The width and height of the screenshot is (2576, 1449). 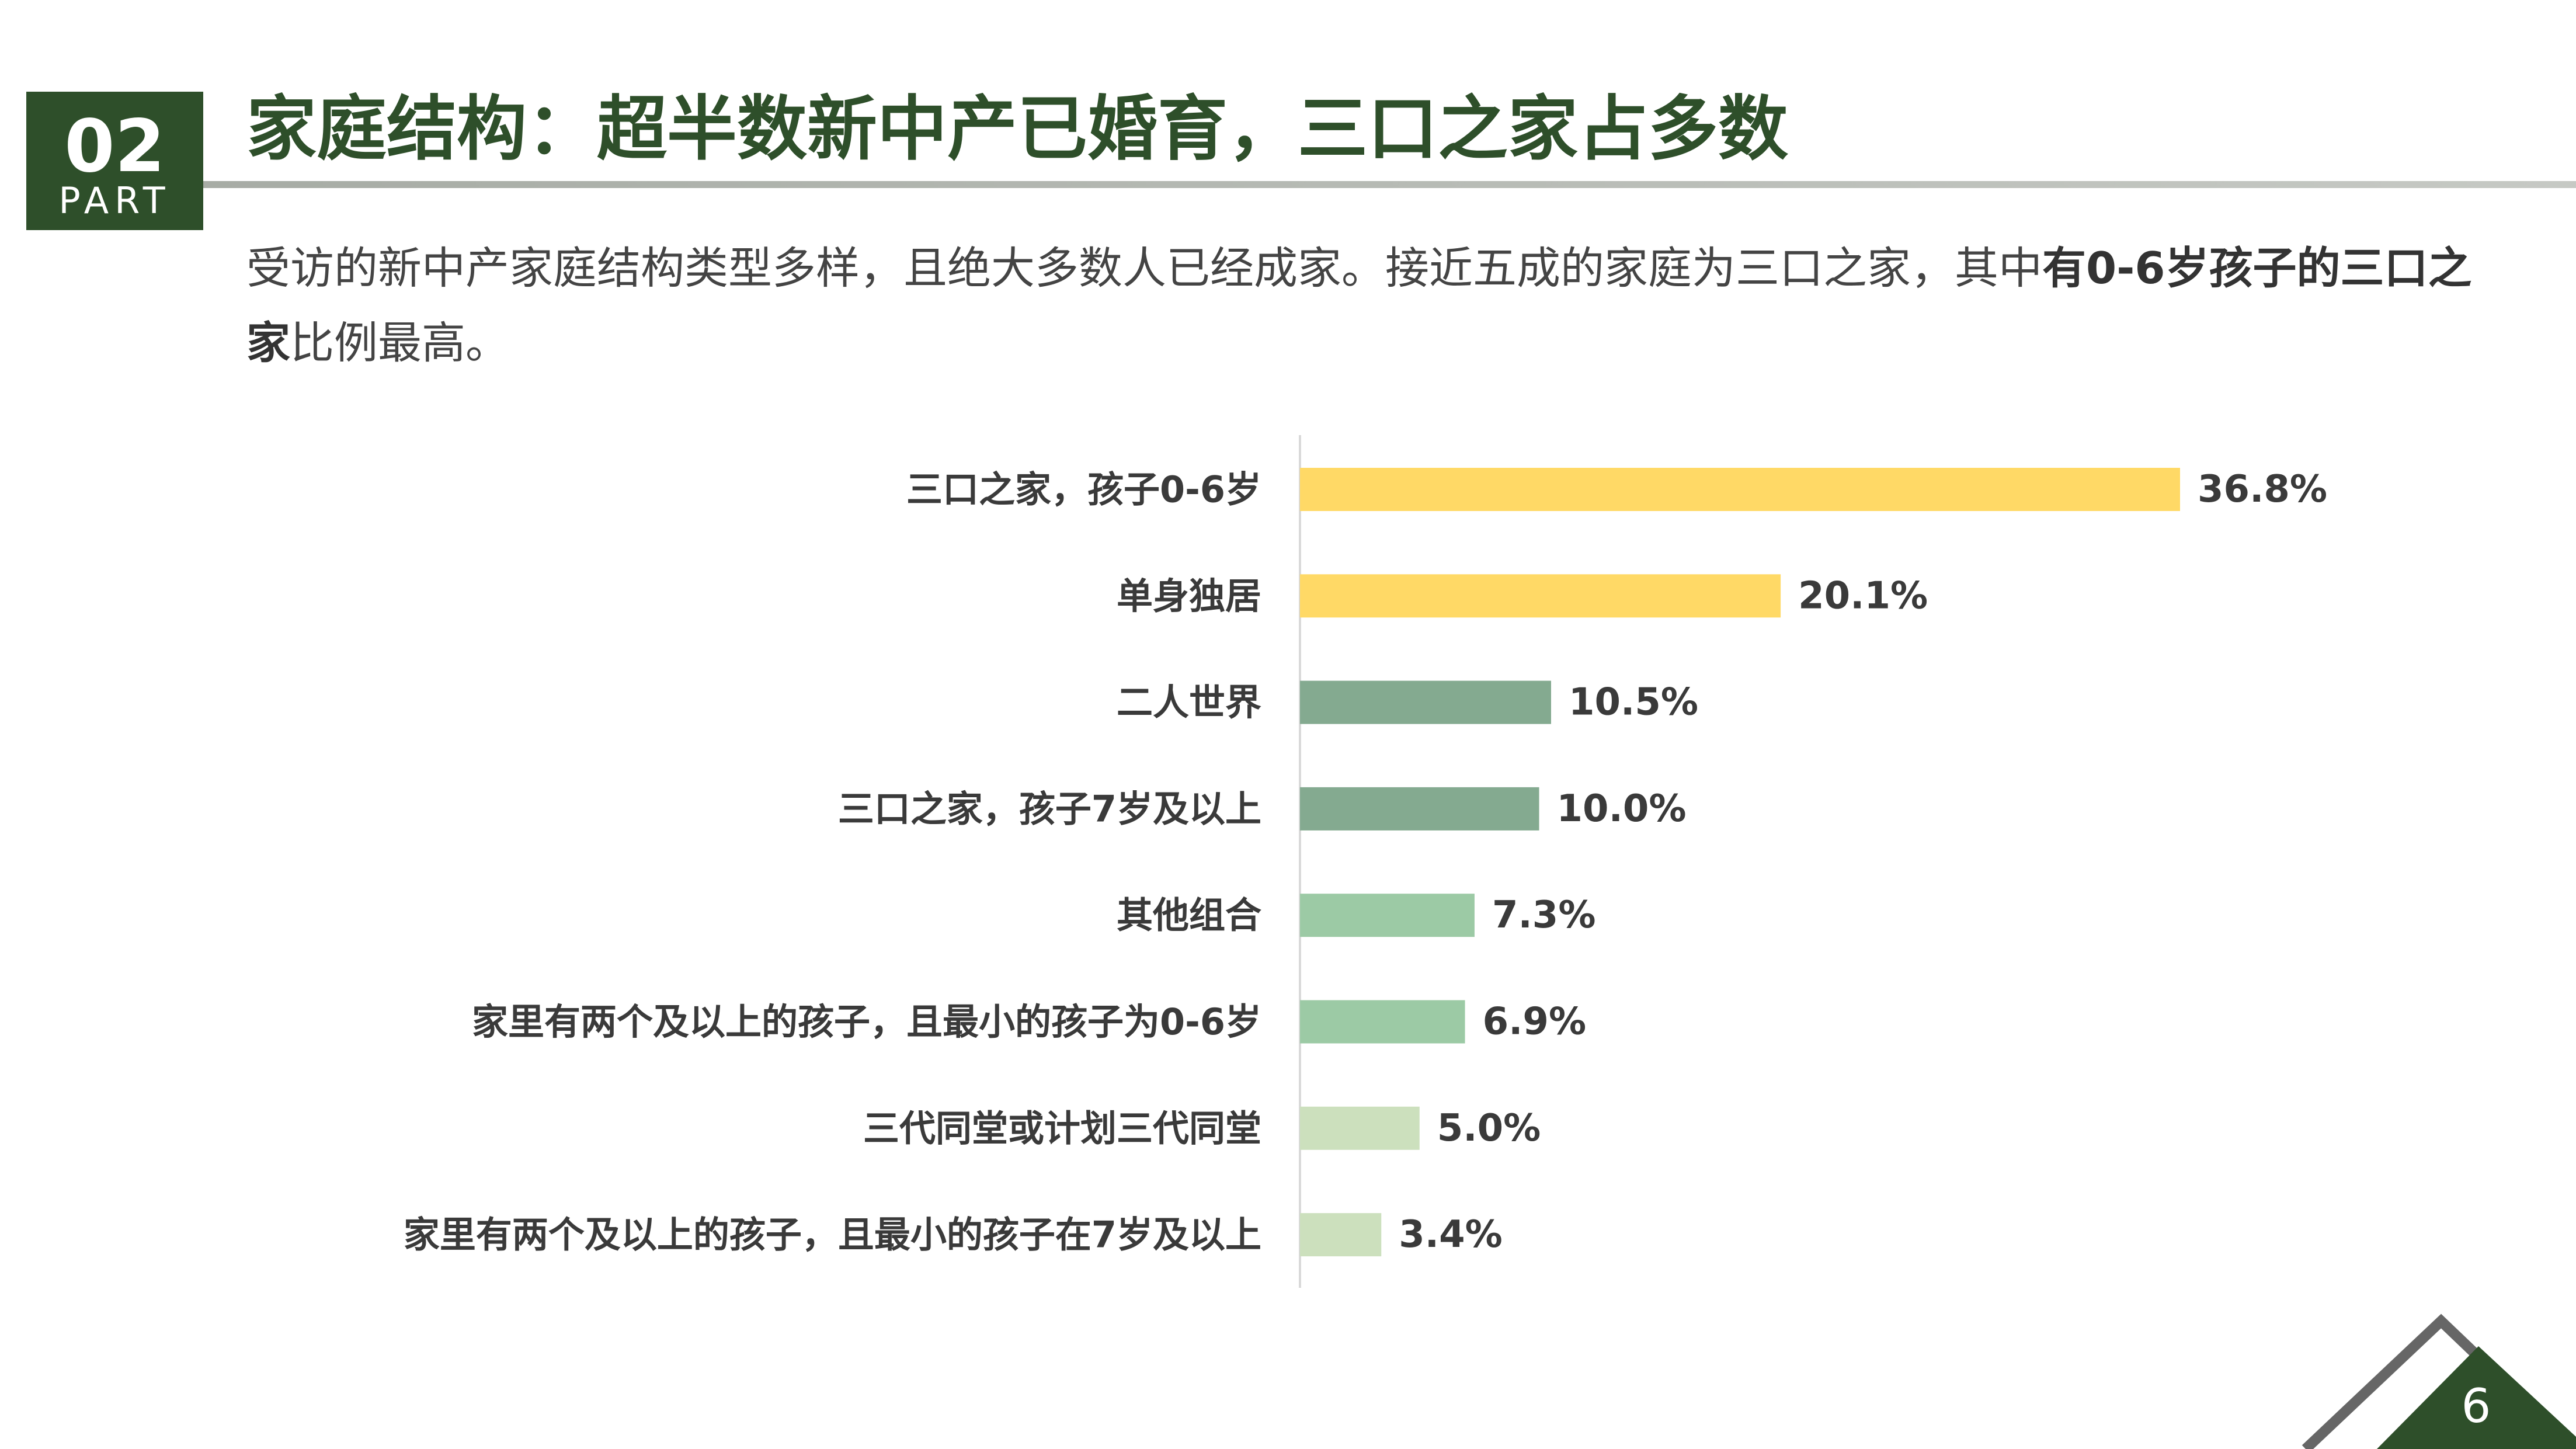 What do you see at coordinates (1189, 916) in the screenshot?
I see `category-label-4: 其他组合` at bounding box center [1189, 916].